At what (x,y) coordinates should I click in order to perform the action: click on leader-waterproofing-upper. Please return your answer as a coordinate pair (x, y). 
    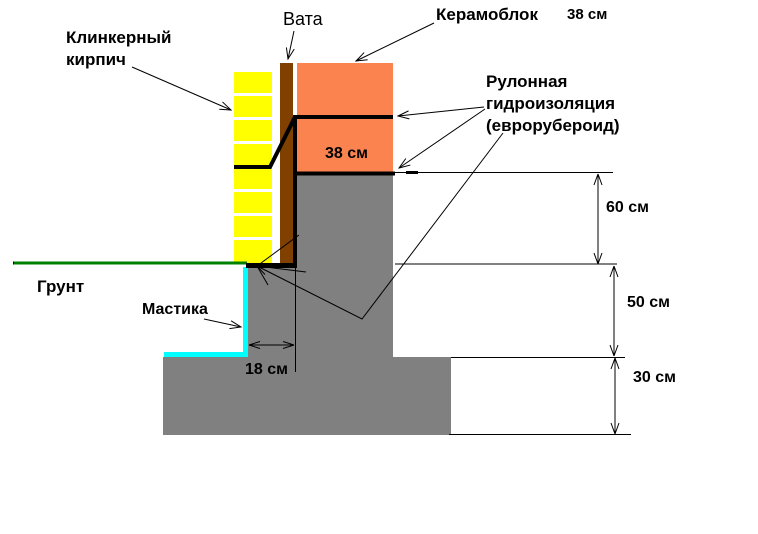
    Looking at the image, I should click on (441, 111).